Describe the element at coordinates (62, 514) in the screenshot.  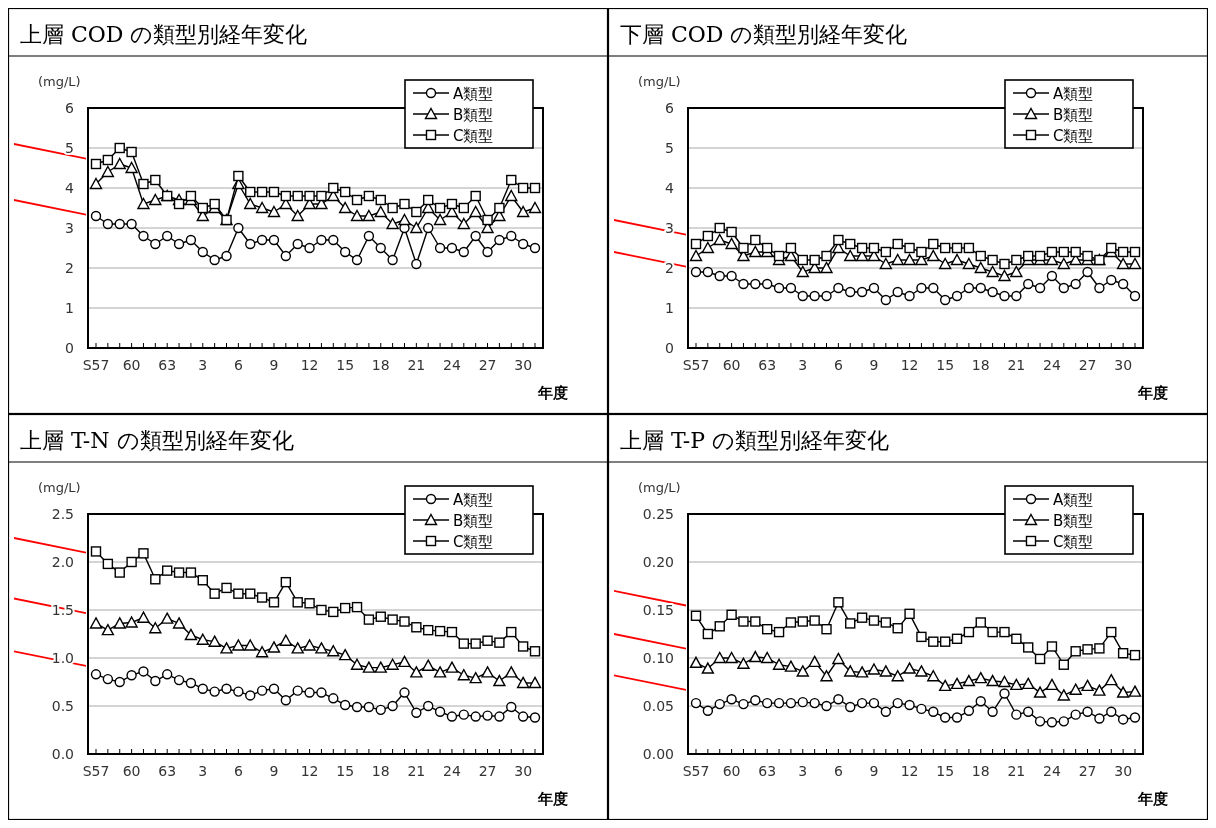
I see `y-tick-label: 2.5` at that location.